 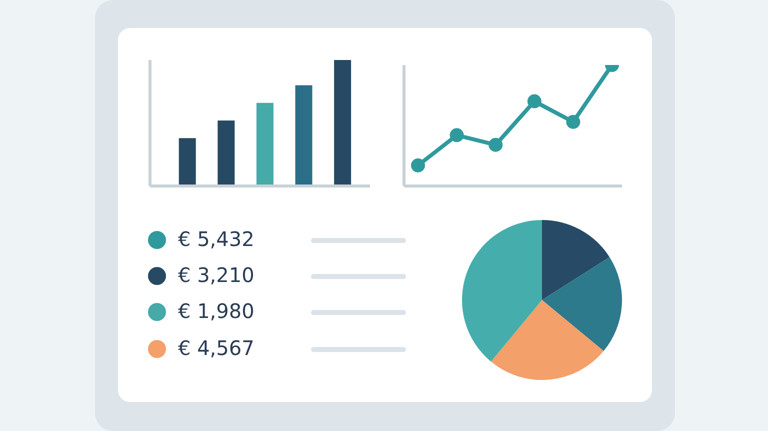 What do you see at coordinates (216, 348) in the screenshot?
I see `text: € 4,567` at bounding box center [216, 348].